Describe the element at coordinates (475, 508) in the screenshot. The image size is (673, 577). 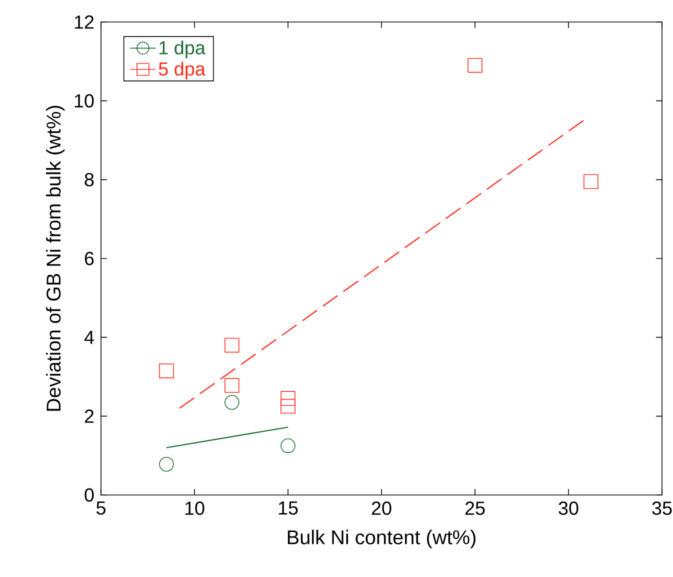
I see `x-tick-label: 25` at that location.